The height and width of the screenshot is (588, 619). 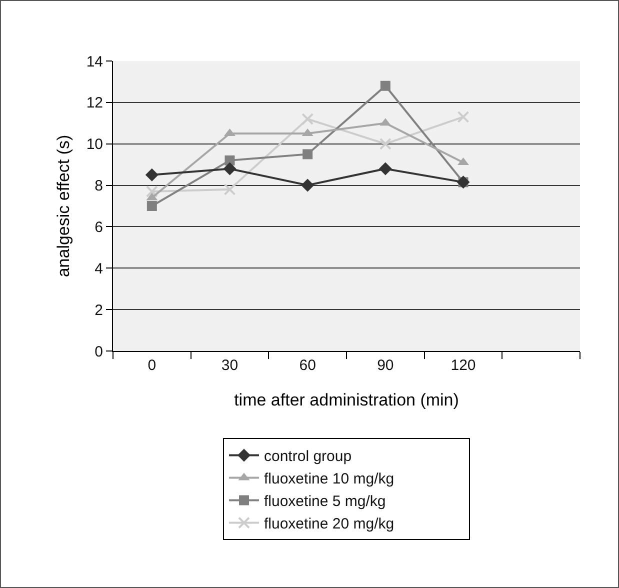 What do you see at coordinates (307, 365) in the screenshot?
I see `x-tick-label: 60` at bounding box center [307, 365].